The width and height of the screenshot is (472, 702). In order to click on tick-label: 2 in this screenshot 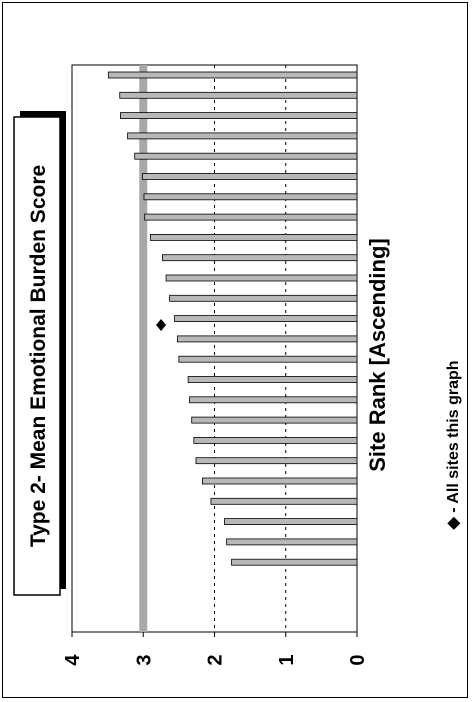, I will do `click(216, 659)`.